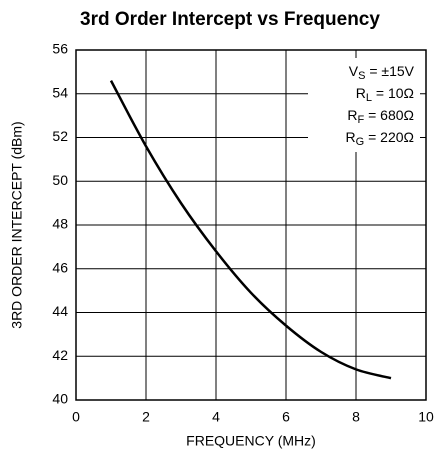  What do you see at coordinates (146, 417) in the screenshot?
I see `x-tick-label: 2` at bounding box center [146, 417].